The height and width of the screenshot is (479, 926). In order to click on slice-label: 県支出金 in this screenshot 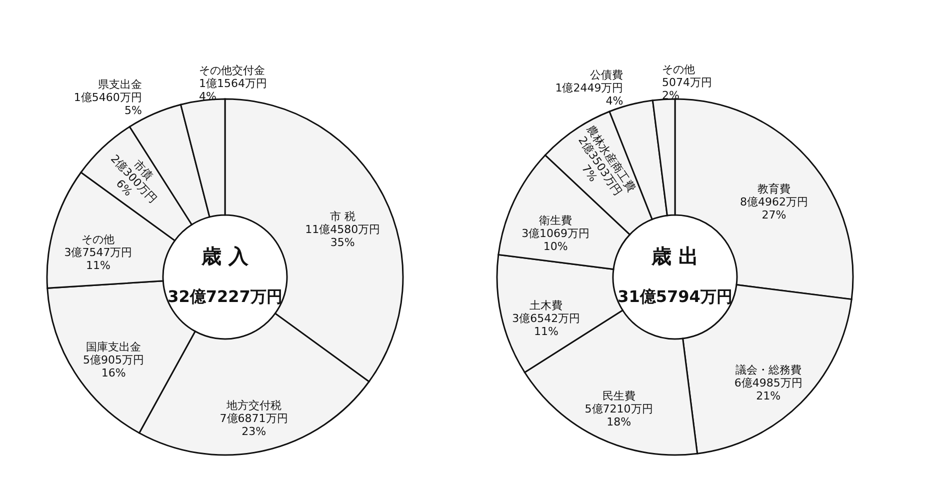, I will do `click(120, 84)`.